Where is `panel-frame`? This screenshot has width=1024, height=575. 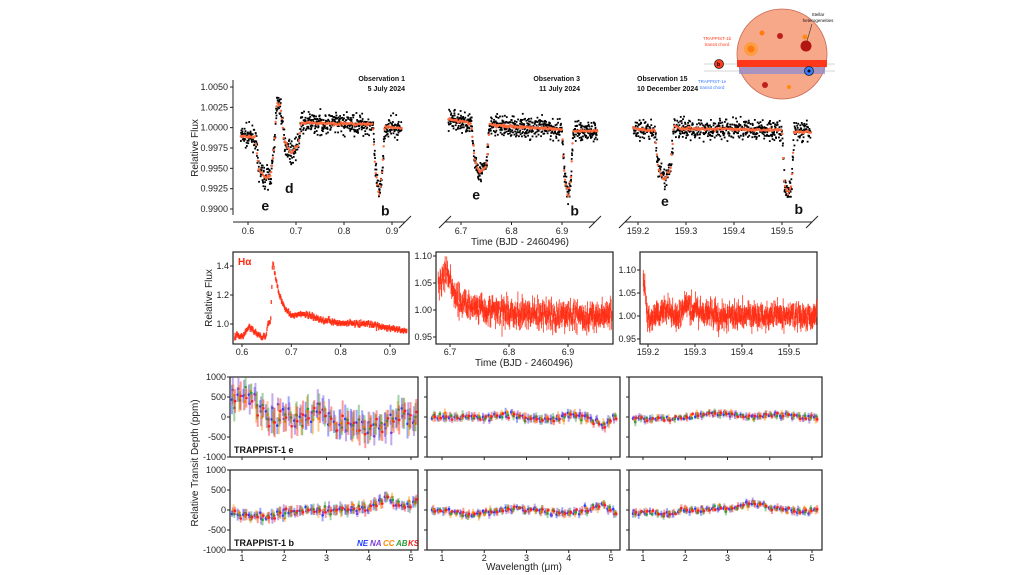 panel-frame is located at coordinates (321, 298).